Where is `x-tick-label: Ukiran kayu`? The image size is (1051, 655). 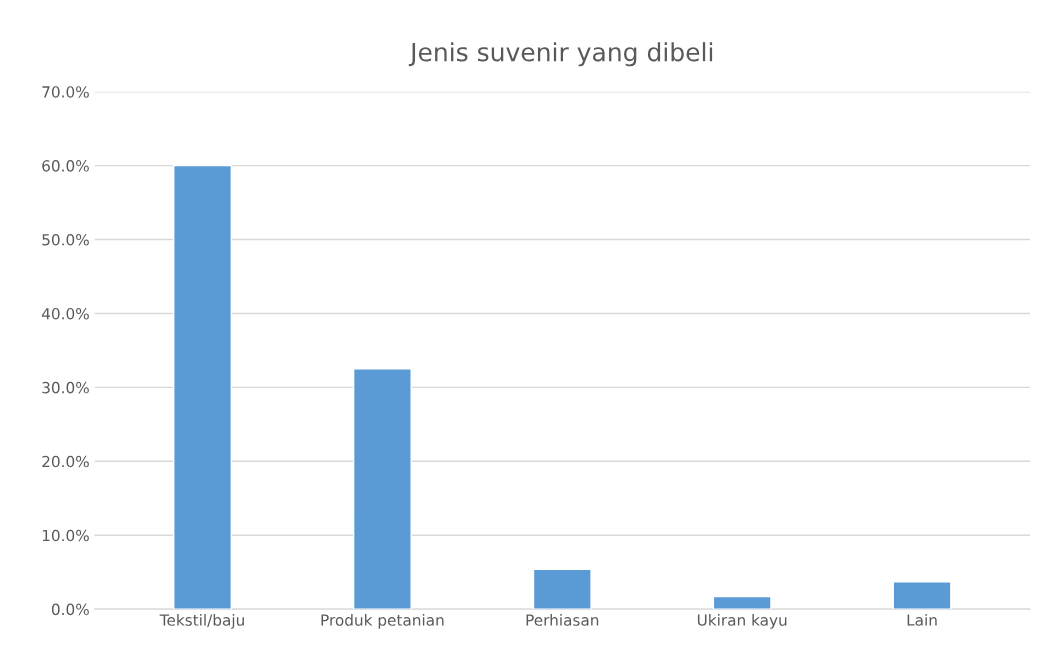
x-tick-label: Ukiran kayu is located at coordinates (742, 621).